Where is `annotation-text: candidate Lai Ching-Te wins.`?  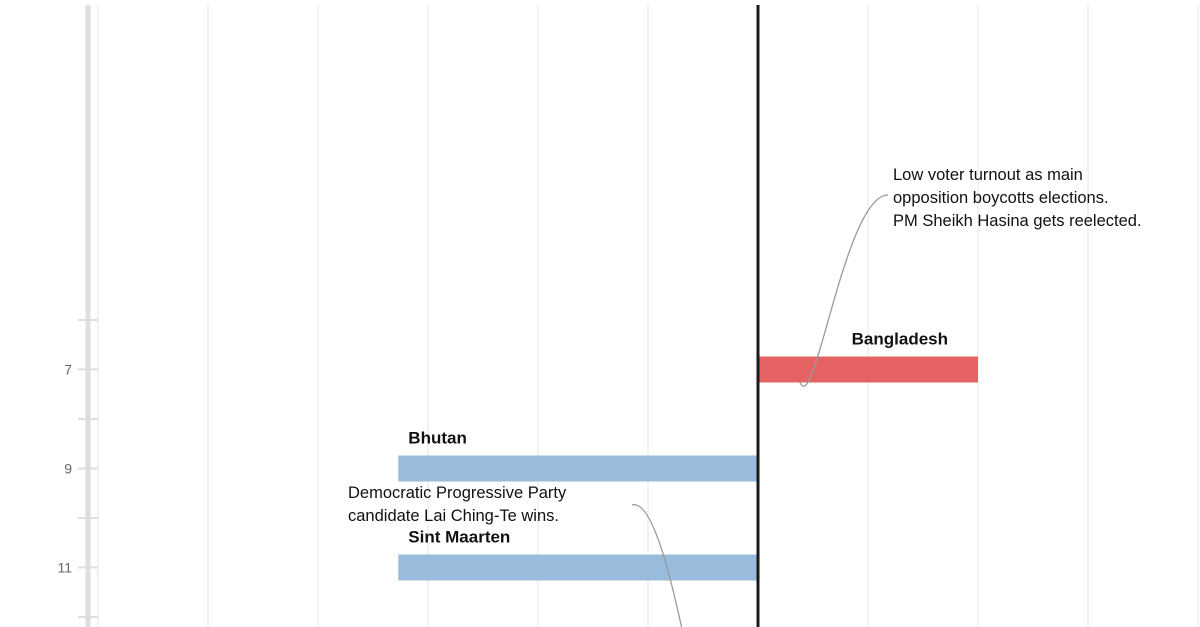
annotation-text: candidate Lai Ching-Te wins. is located at coordinates (453, 516).